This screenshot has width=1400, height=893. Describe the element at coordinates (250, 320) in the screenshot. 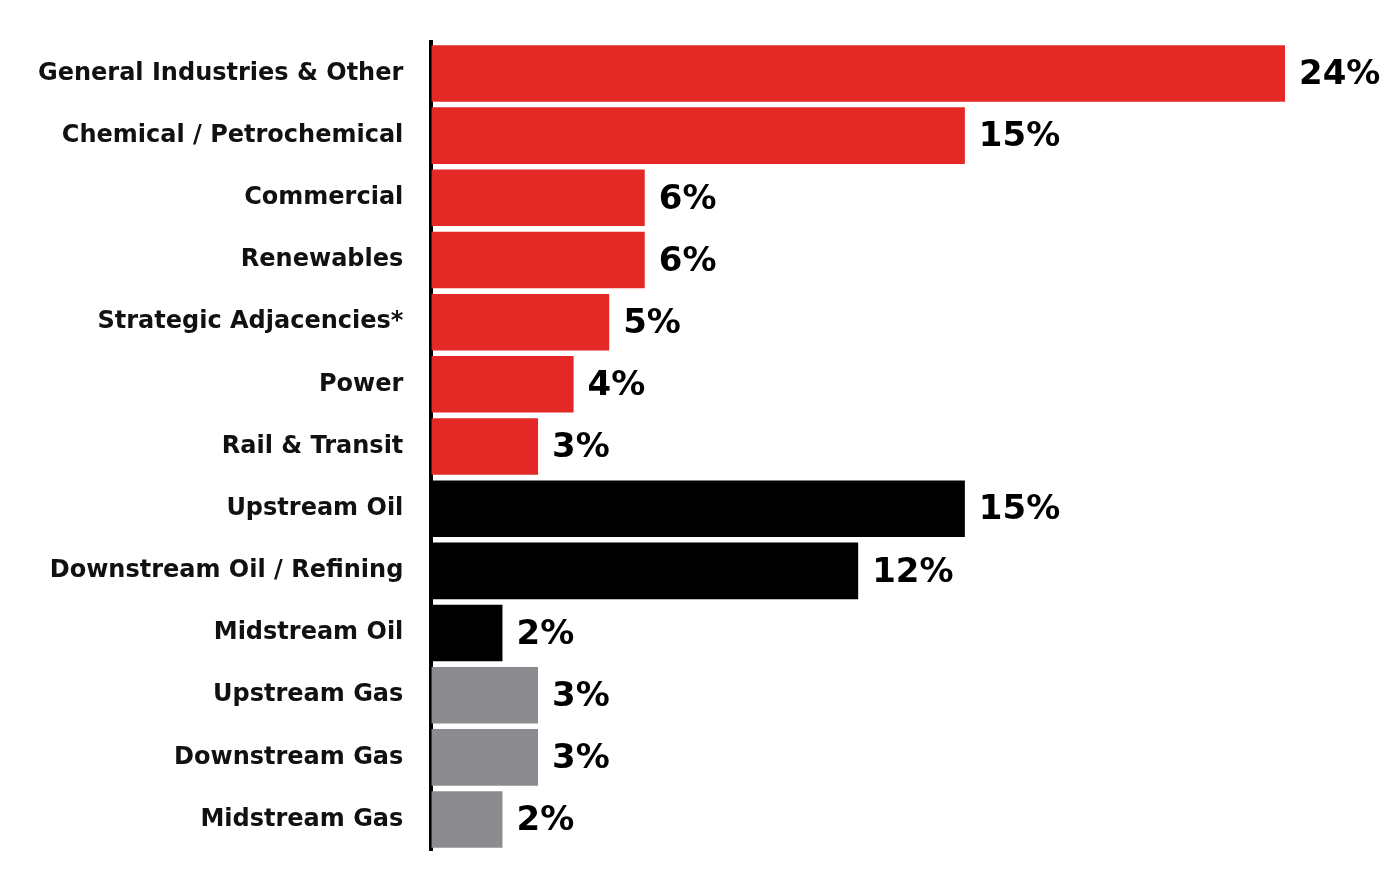

I see `y-tick-label: Strategic Adjacencies*` at that location.